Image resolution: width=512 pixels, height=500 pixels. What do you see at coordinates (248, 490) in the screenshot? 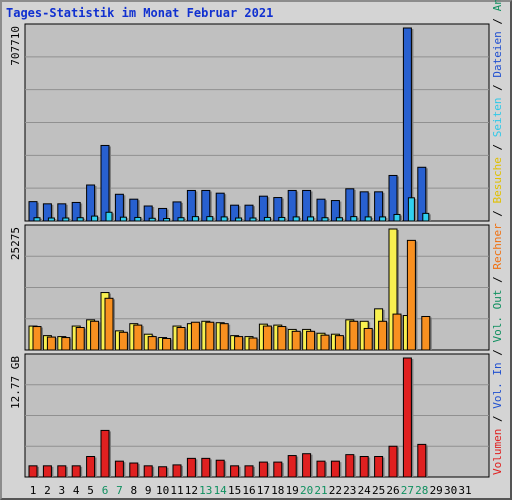
I see `x-tick-label: 16` at bounding box center [248, 490].